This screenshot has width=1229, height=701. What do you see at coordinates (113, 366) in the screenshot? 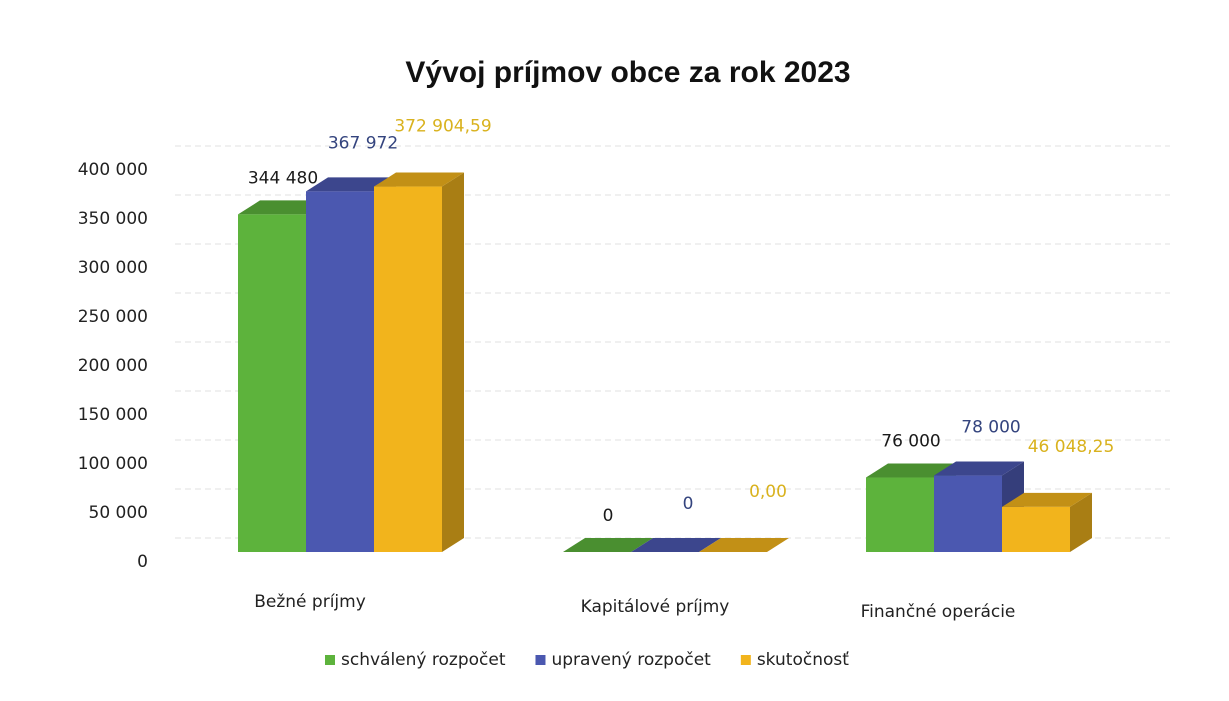
I see `y-tick-label: 200 000` at bounding box center [113, 366].